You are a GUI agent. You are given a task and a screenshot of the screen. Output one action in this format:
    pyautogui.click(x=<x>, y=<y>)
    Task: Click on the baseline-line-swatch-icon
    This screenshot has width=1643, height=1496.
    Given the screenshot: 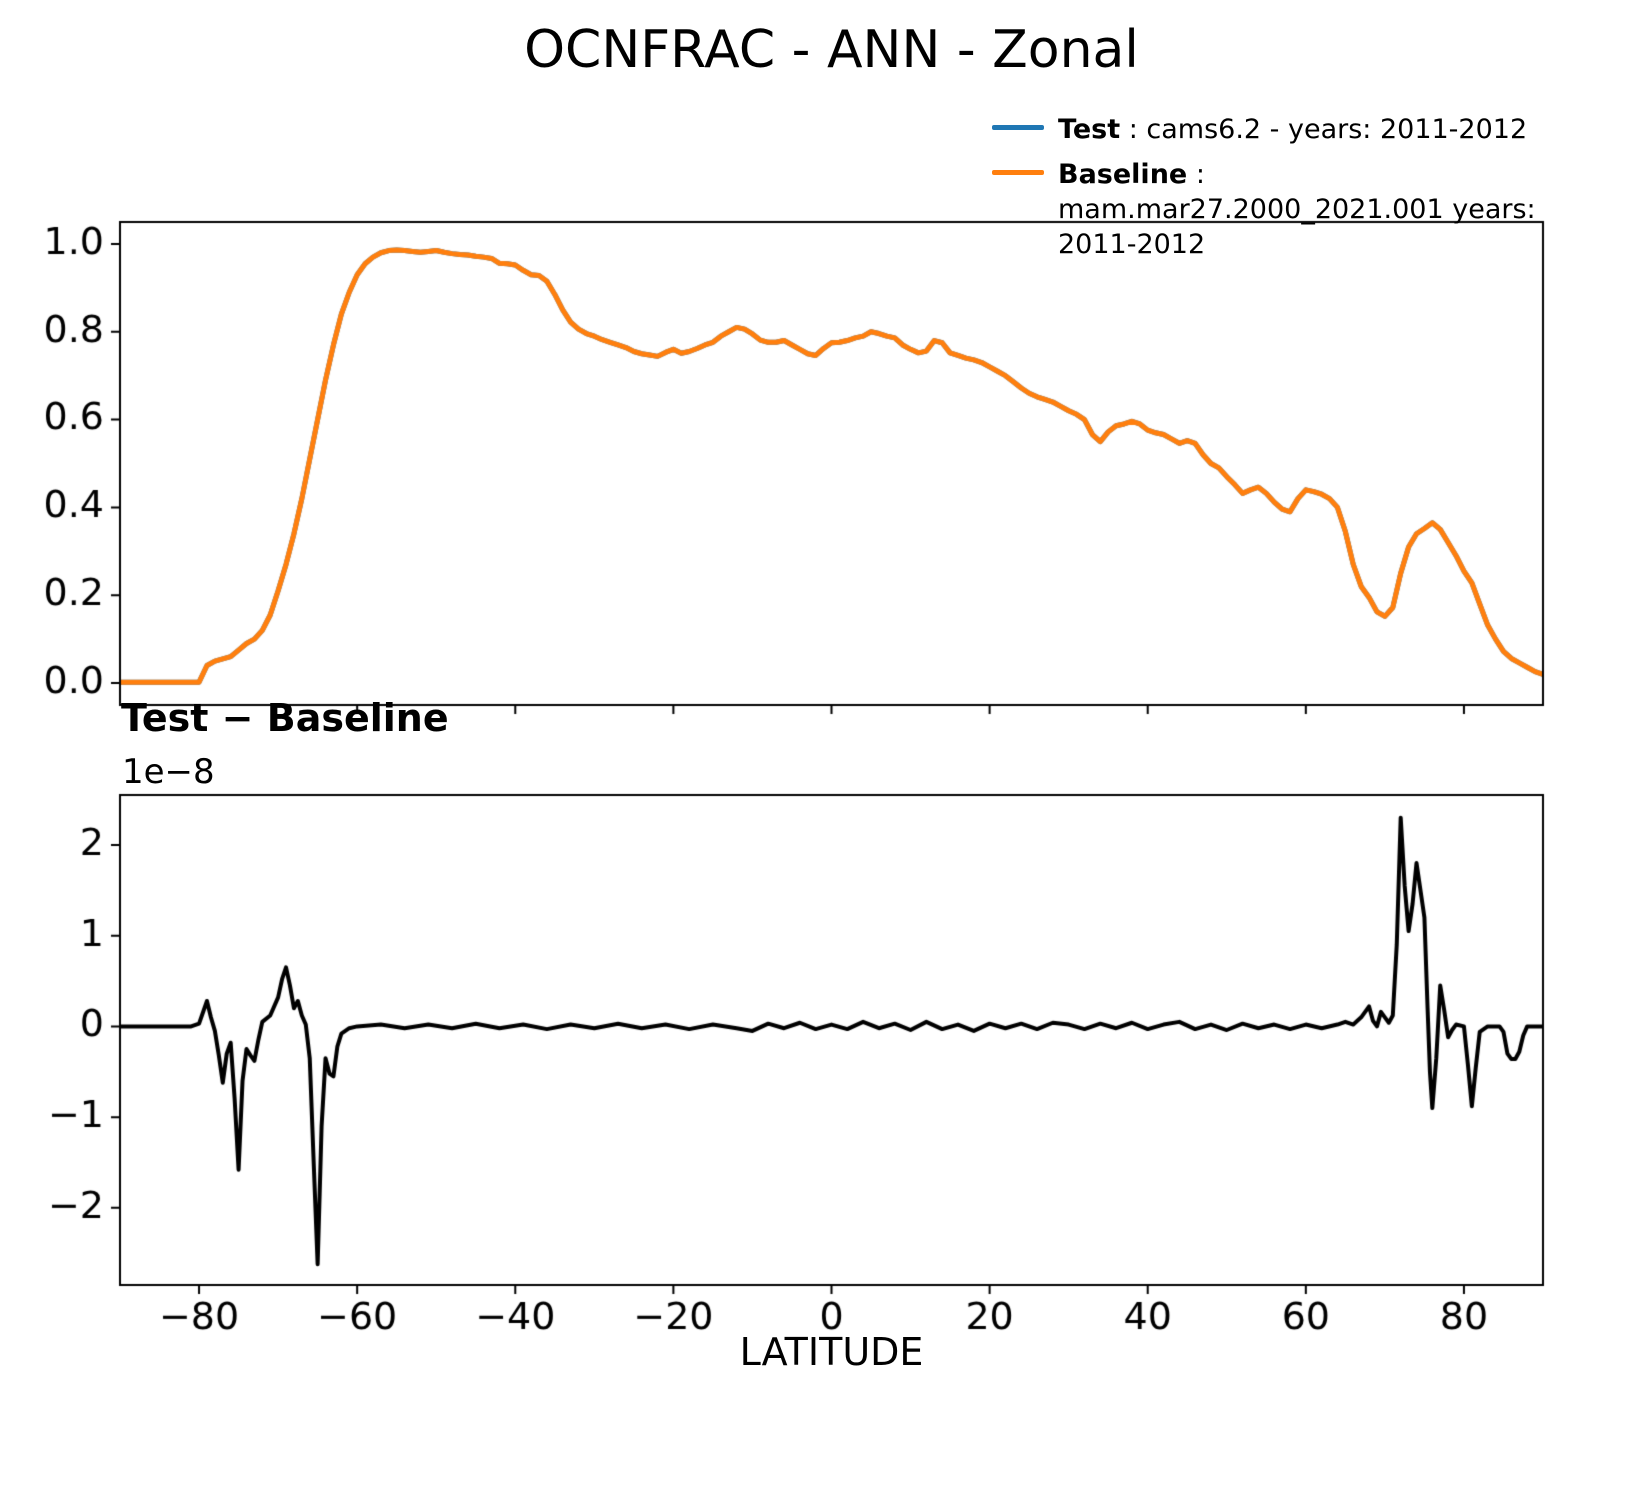 What is the action you would take?
    pyautogui.click(x=1018, y=173)
    